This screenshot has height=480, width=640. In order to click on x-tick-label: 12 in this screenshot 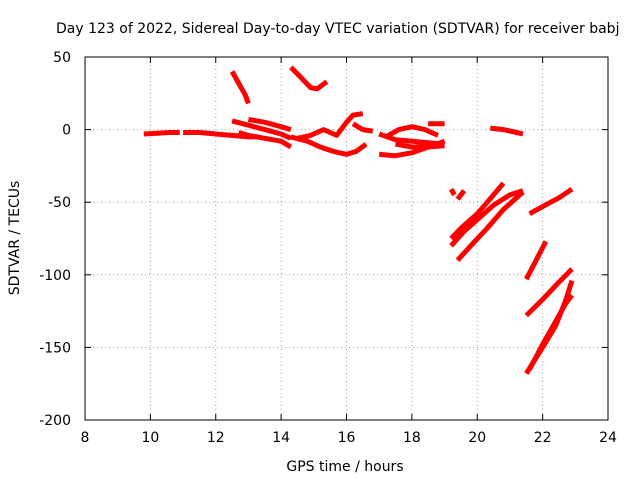, I will do `click(216, 438)`.